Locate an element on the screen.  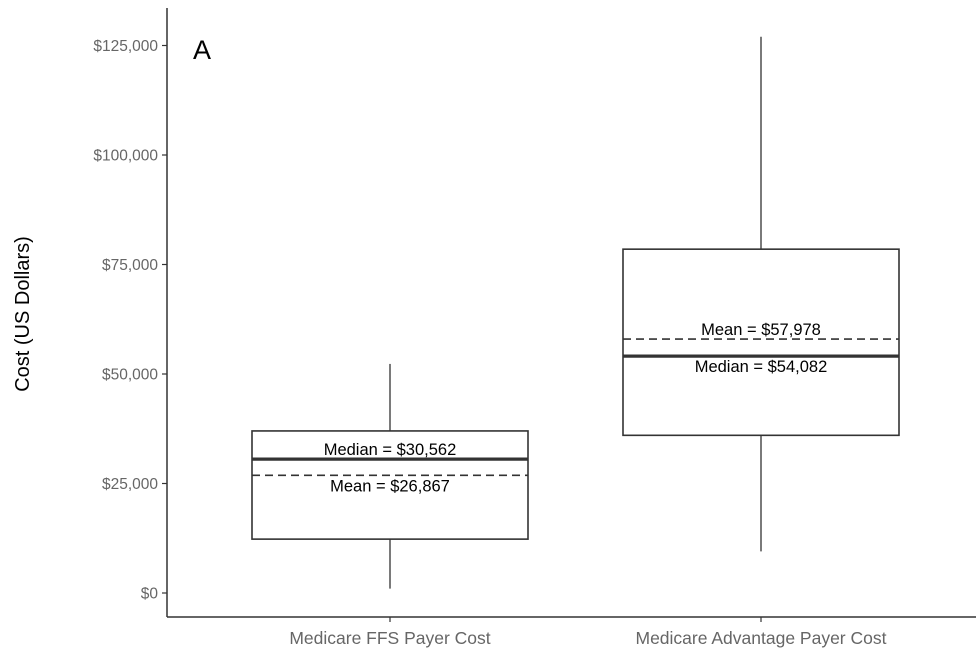
x-tick-label: Medicare FFS Payer Cost is located at coordinates (389, 638).